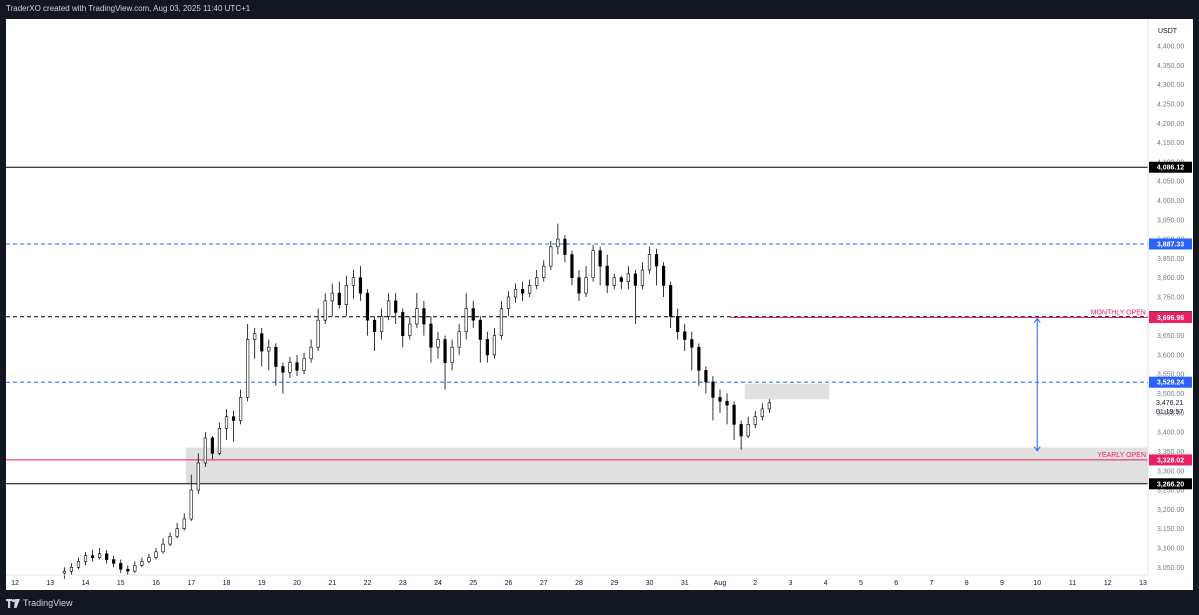 The image size is (1199, 615). Describe the element at coordinates (685, 583) in the screenshot. I see `time-tick-label: 31` at that location.